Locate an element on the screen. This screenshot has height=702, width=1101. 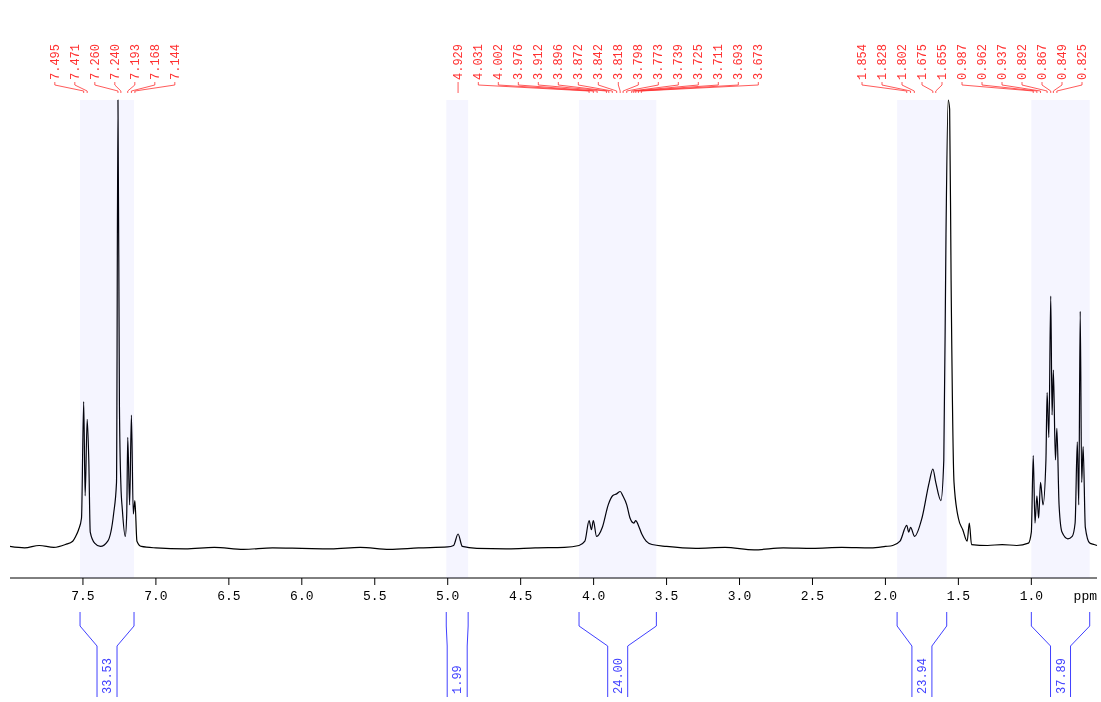
x-tick-label: 6.5 is located at coordinates (229, 596).